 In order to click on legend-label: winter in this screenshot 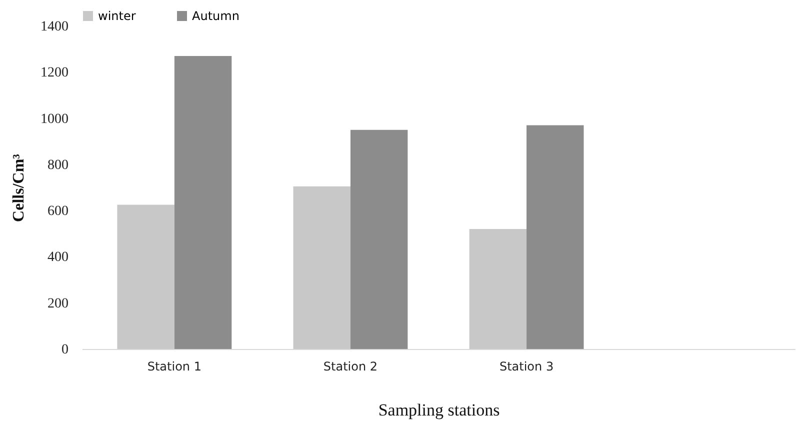, I will do `click(117, 16)`.